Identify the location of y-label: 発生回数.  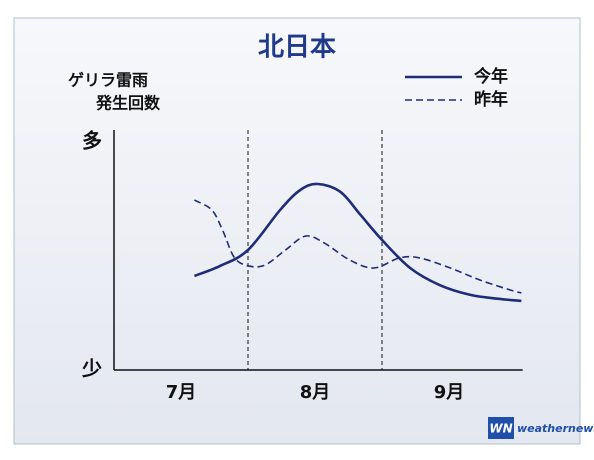
(128, 103).